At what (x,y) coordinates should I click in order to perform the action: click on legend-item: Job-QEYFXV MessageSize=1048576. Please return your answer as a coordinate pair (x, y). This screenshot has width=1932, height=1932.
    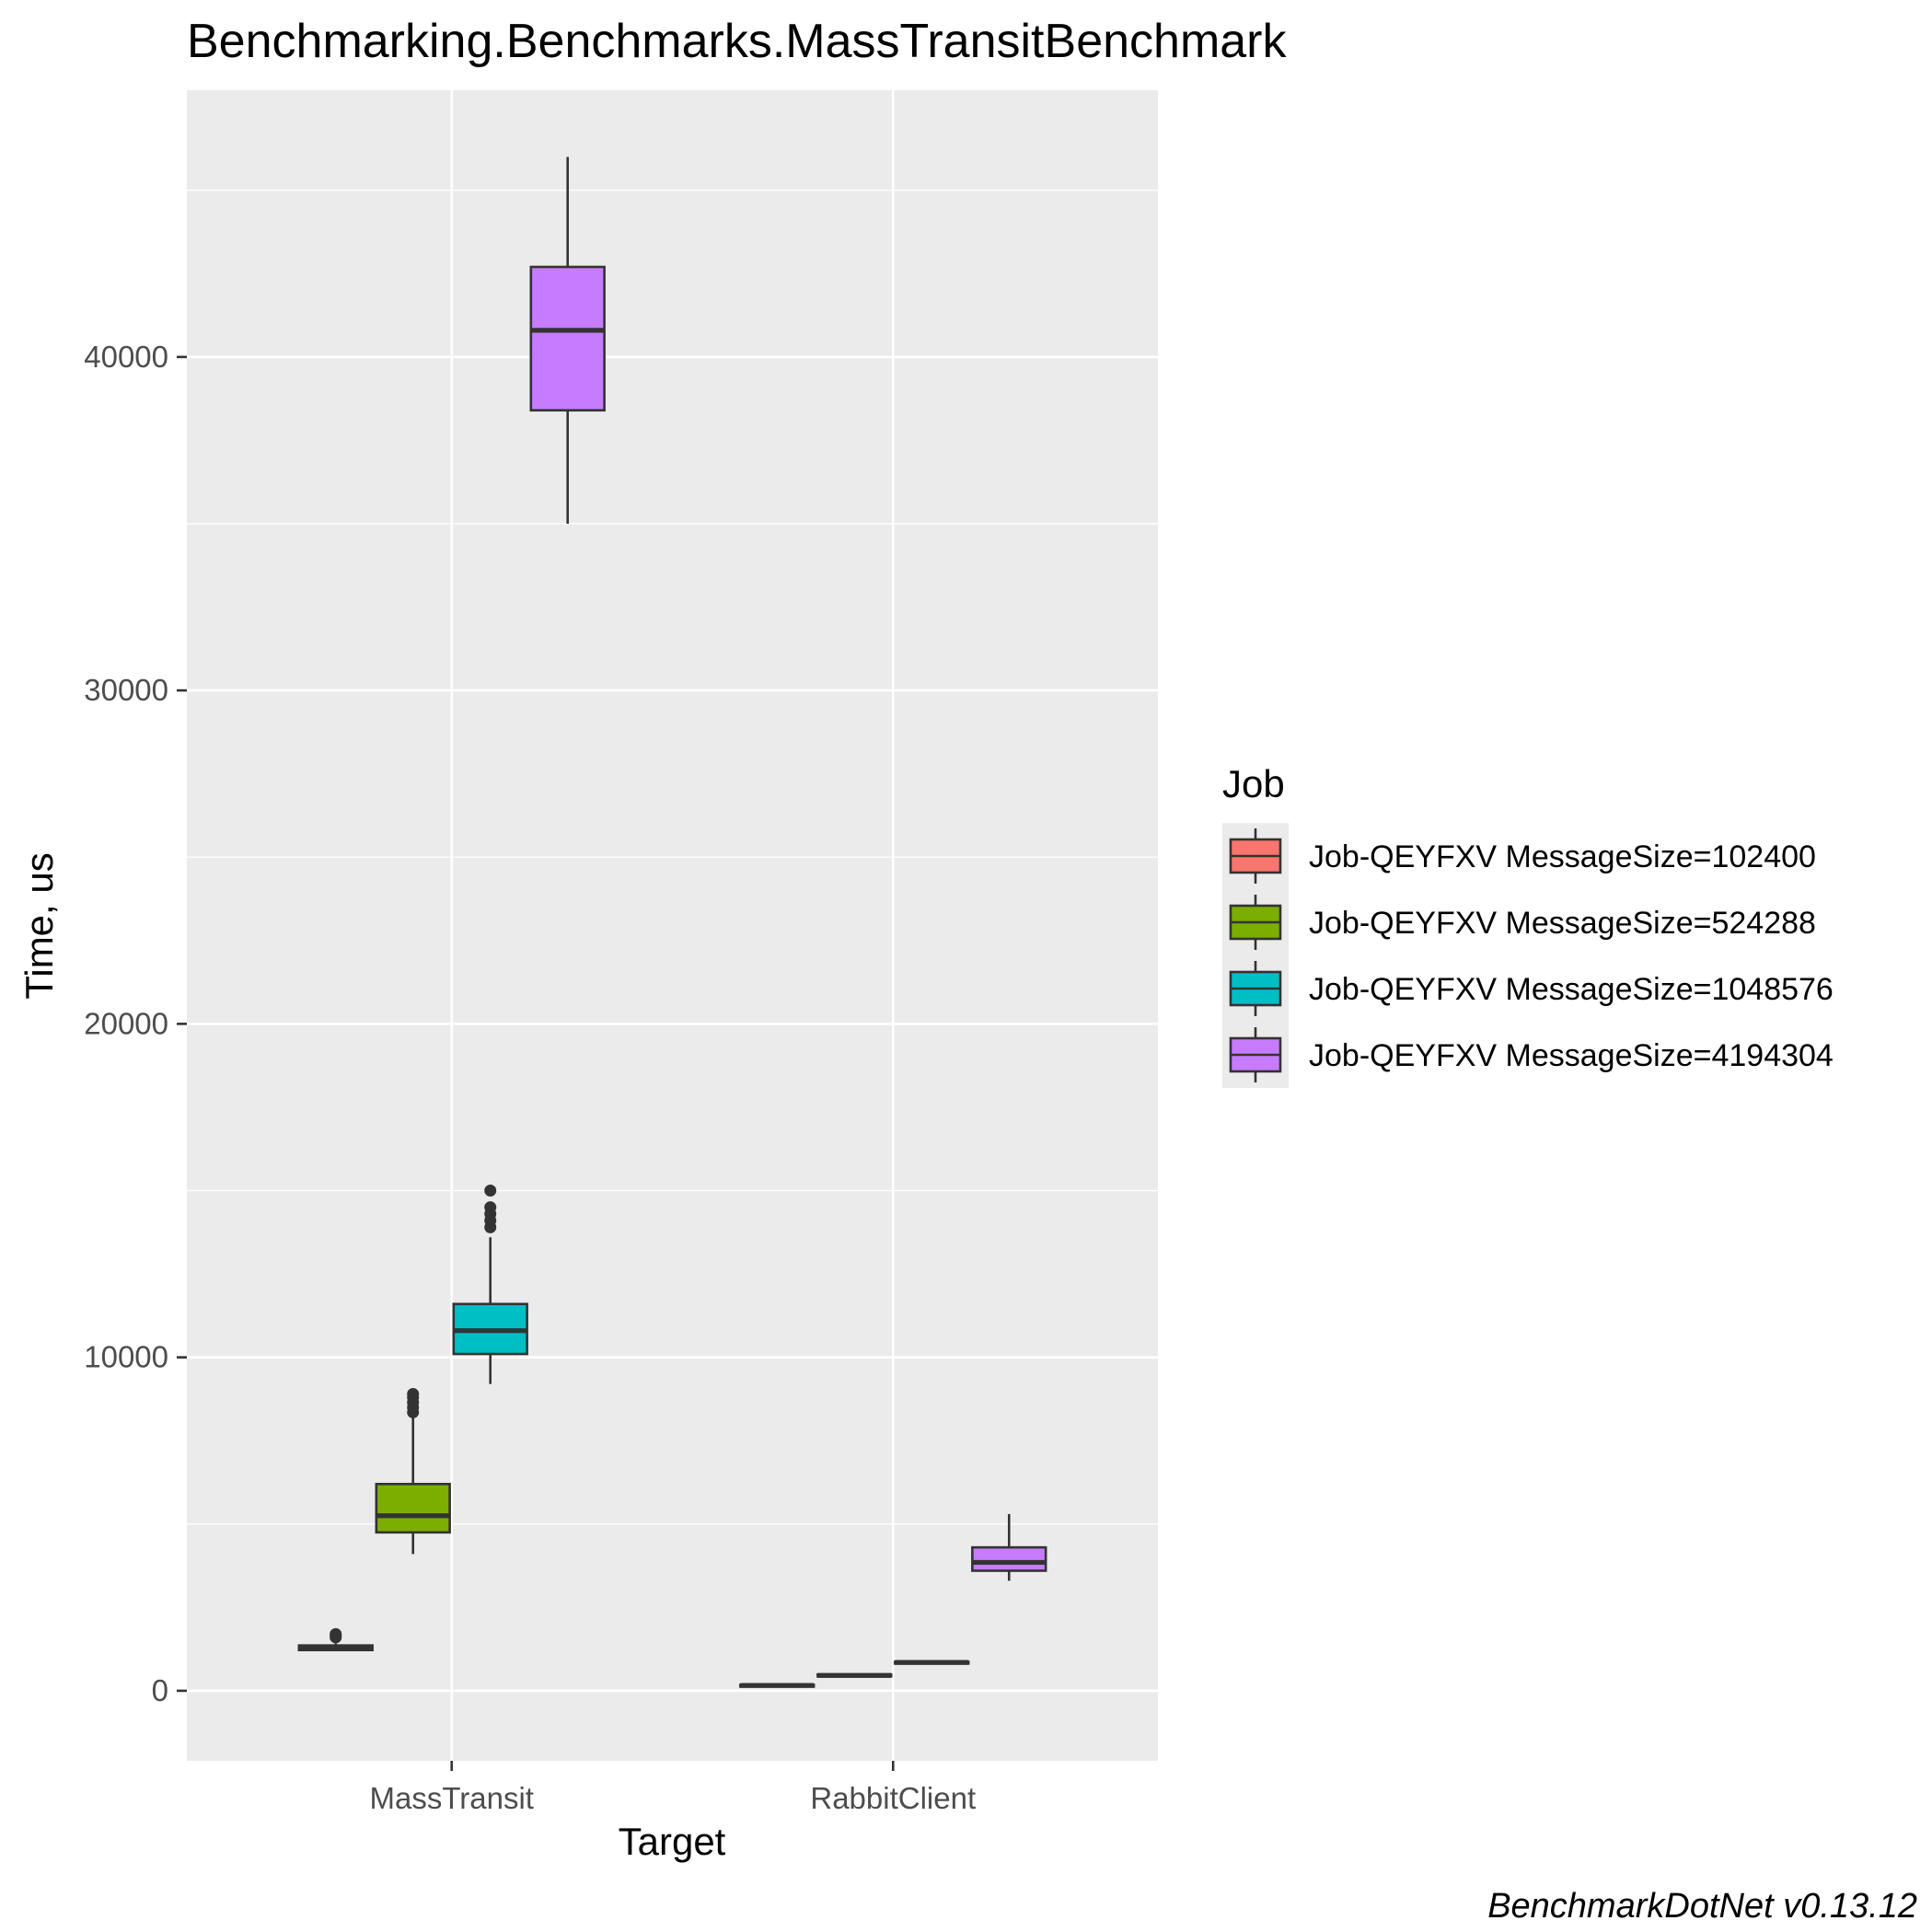
    Looking at the image, I should click on (1532, 989).